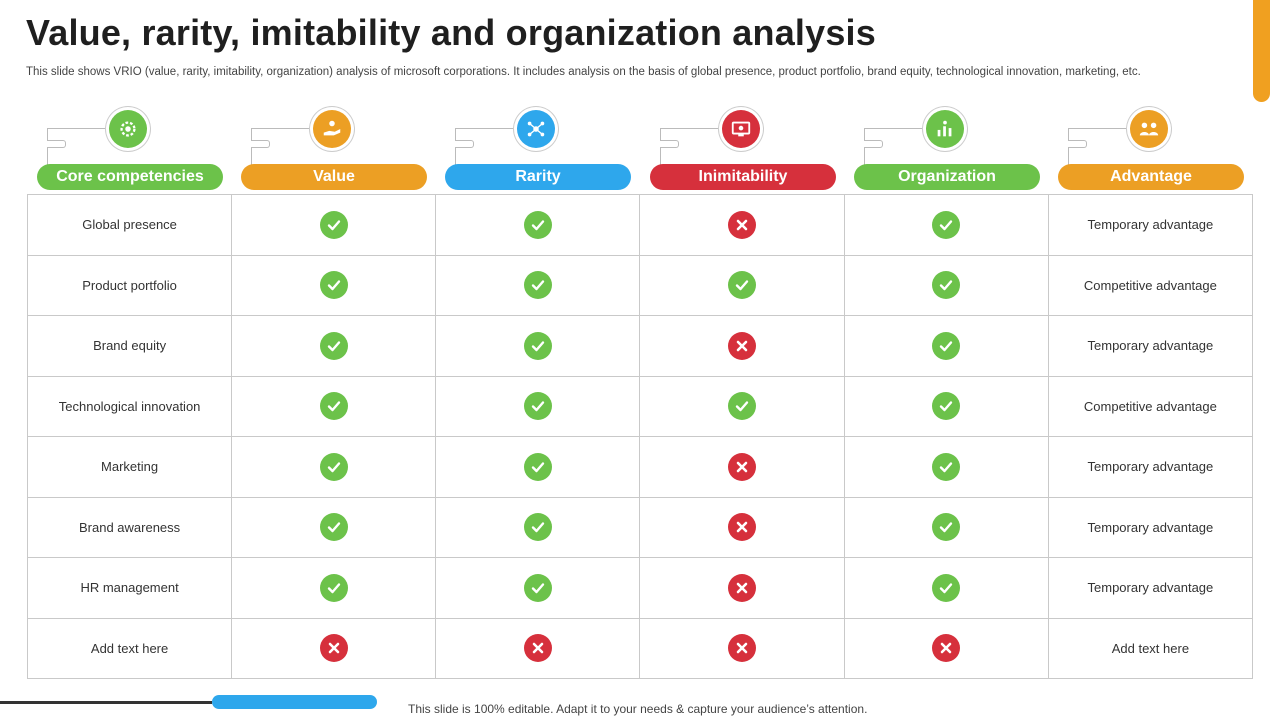  What do you see at coordinates (1151, 177) in the screenshot?
I see `column-header-pill: Advantage` at bounding box center [1151, 177].